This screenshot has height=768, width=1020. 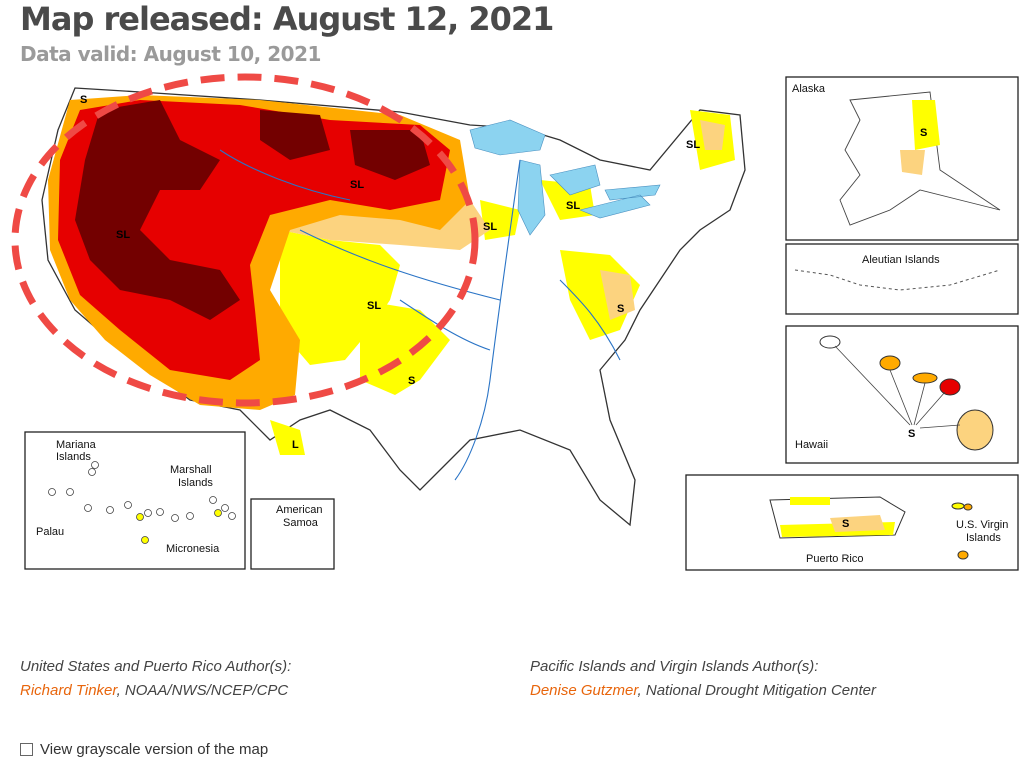 What do you see at coordinates (170, 54) in the screenshot?
I see `page-subtitle: Data valid: August 10, 2021` at bounding box center [170, 54].